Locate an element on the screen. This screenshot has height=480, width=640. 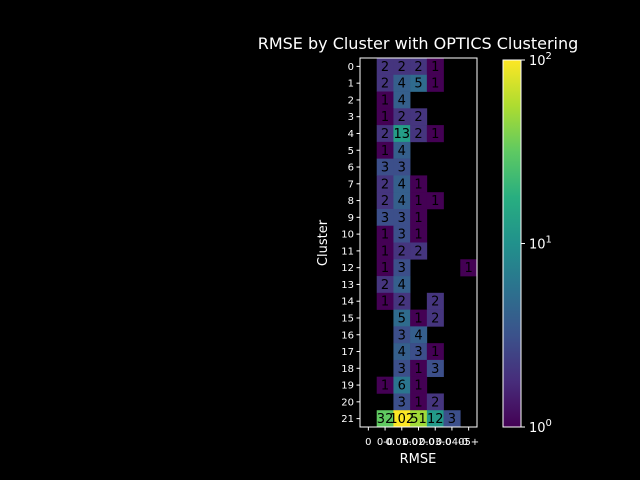
y-tick-label: 2 is located at coordinates (351, 100).